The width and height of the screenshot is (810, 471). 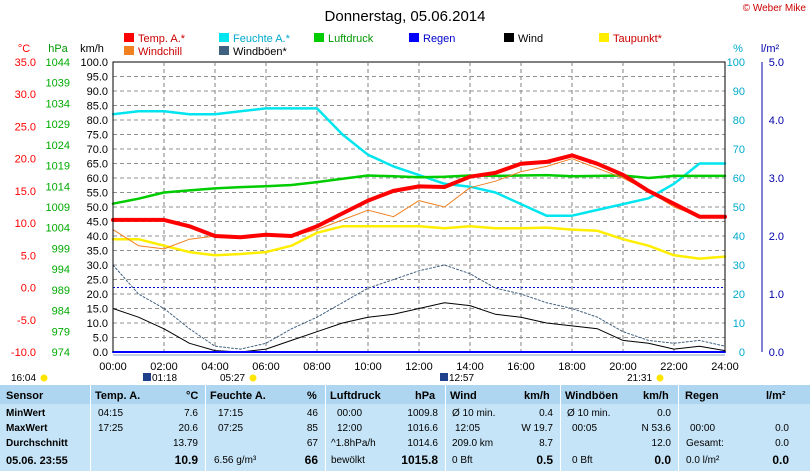 What do you see at coordinates (405, 16) in the screenshot?
I see `chart-title: Donnerstag, 05.06.2014` at bounding box center [405, 16].